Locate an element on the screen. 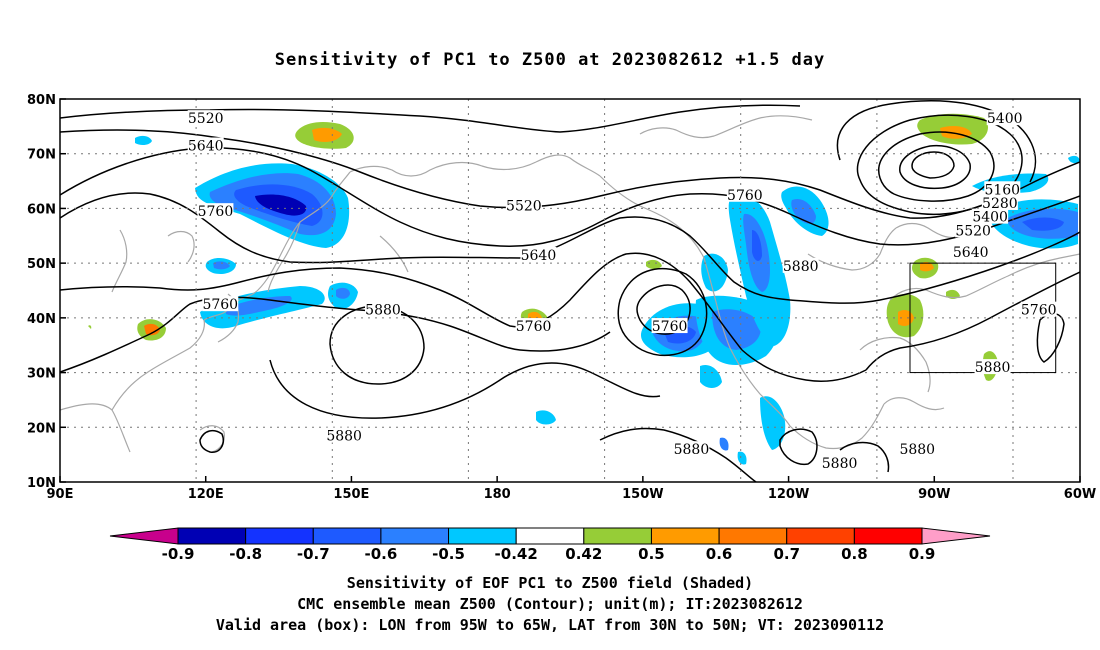 The width and height of the screenshot is (1100, 650). lon-tick-label: 120W is located at coordinates (788, 494).